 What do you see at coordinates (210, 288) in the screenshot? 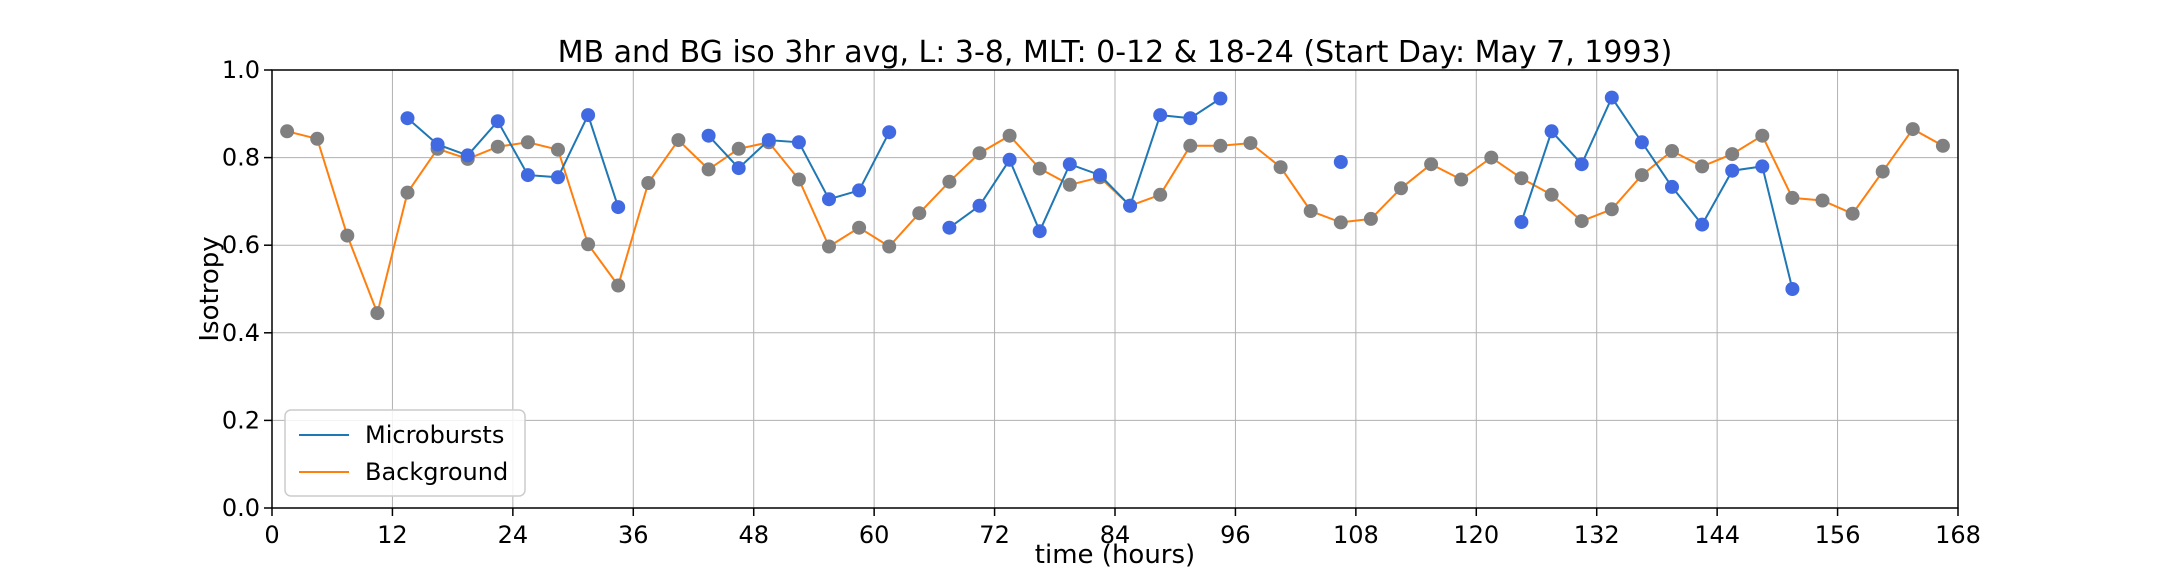
I see `y-axis-label: Isotropy` at bounding box center [210, 288].